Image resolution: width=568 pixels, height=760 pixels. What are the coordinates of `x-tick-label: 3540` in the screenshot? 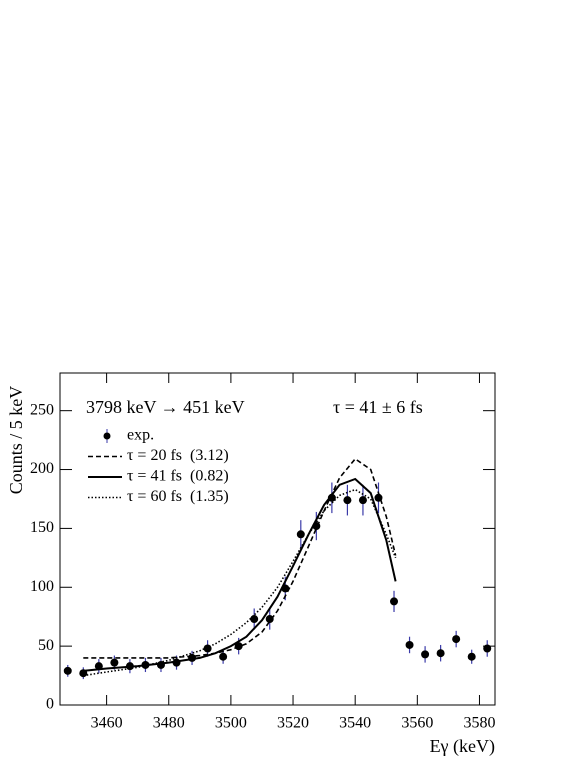 It's located at (355, 723).